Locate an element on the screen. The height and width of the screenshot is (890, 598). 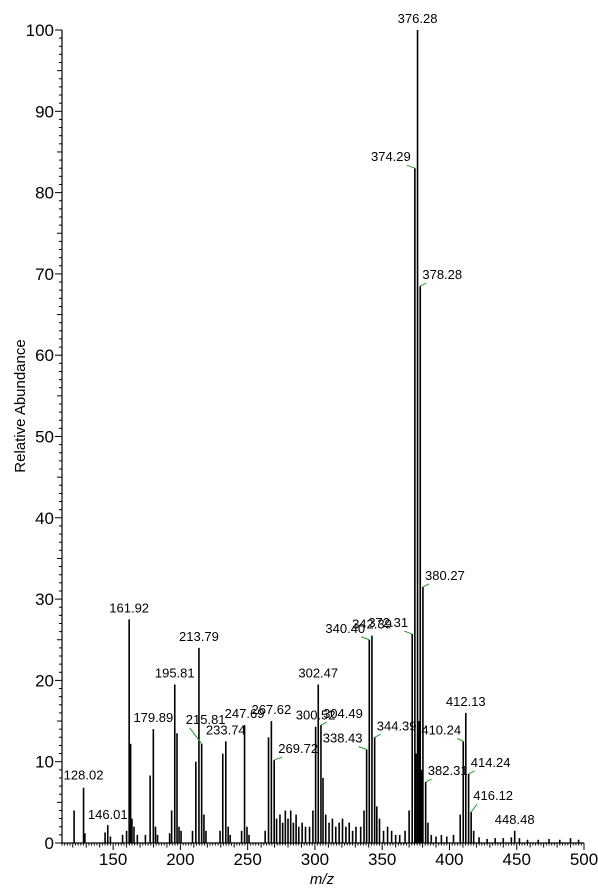
peak-label: 300.52 is located at coordinates (316, 715).